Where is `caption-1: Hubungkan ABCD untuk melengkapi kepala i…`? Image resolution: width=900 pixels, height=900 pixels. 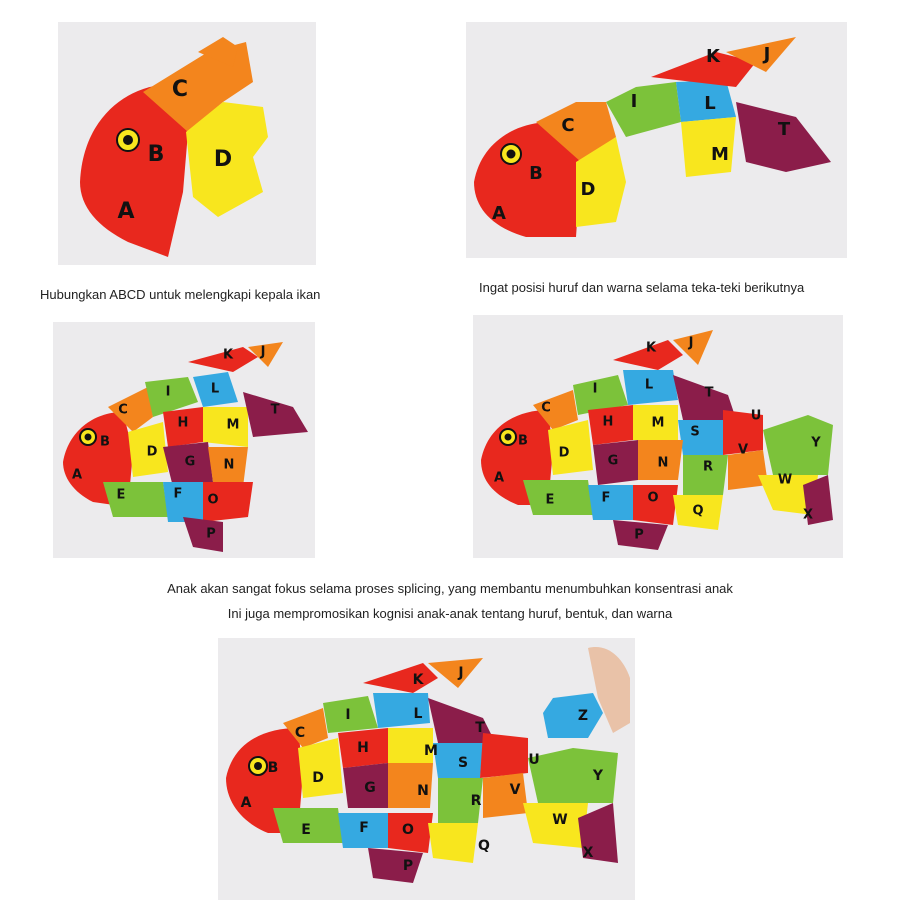
caption-1: Hubungkan ABCD untuk melengkapi kepala i… is located at coordinates (180, 294).